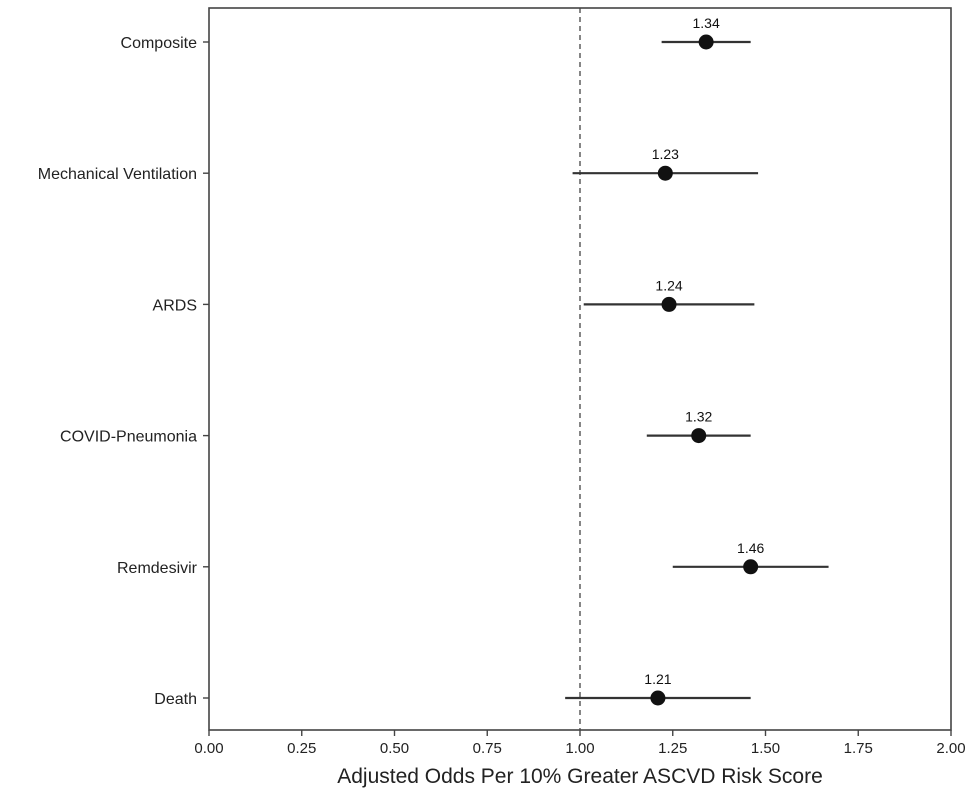  I want to click on category-label: ARDS, so click(175, 305).